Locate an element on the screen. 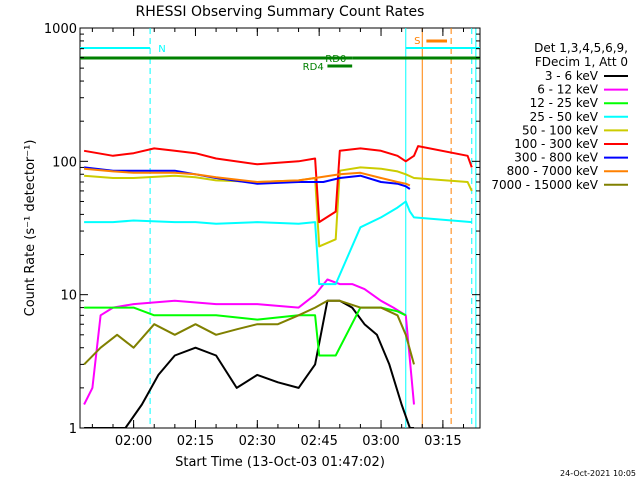 The height and width of the screenshot is (480, 640). x-tick-label: 02:00 is located at coordinates (133, 441).